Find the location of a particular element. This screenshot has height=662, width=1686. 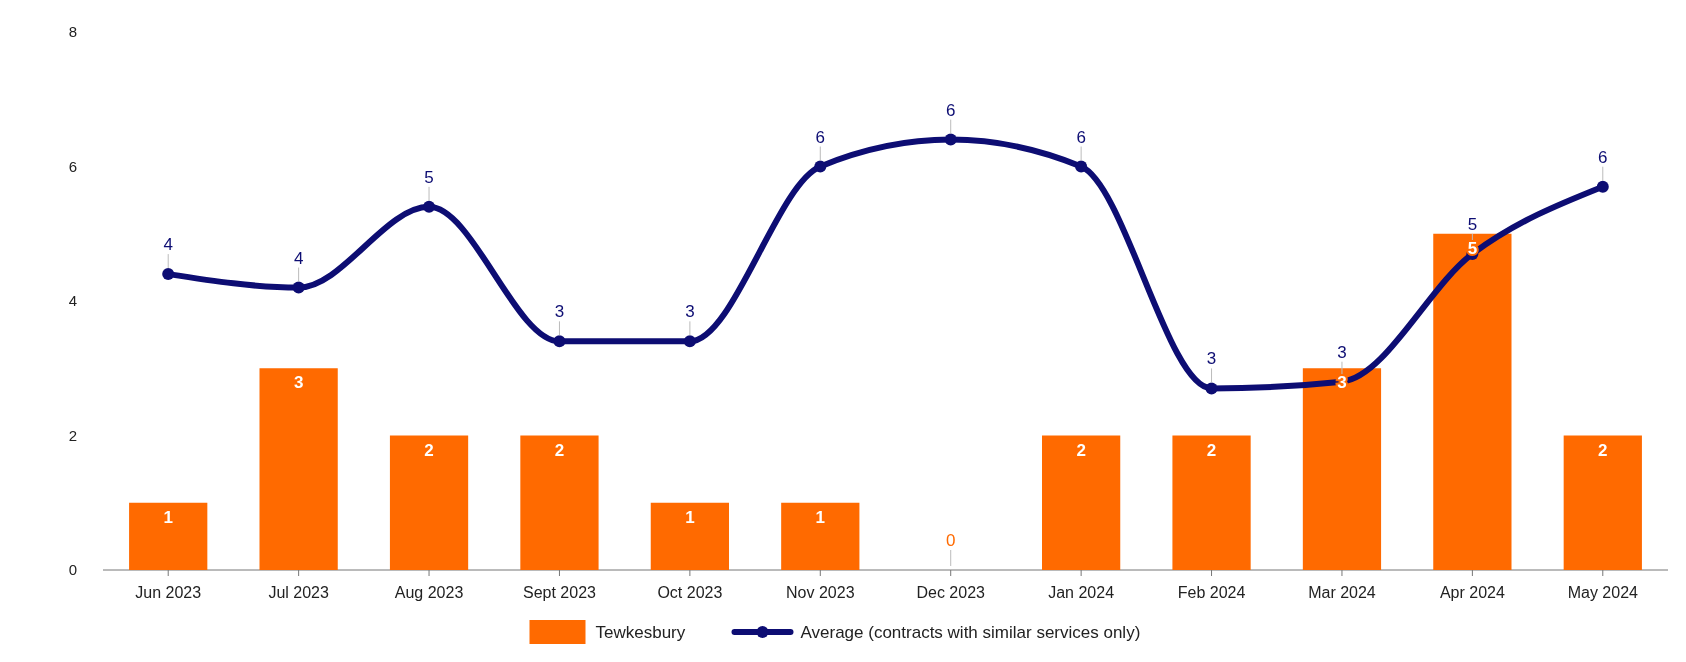

x-tick-label: Feb 2024 is located at coordinates (1211, 592).